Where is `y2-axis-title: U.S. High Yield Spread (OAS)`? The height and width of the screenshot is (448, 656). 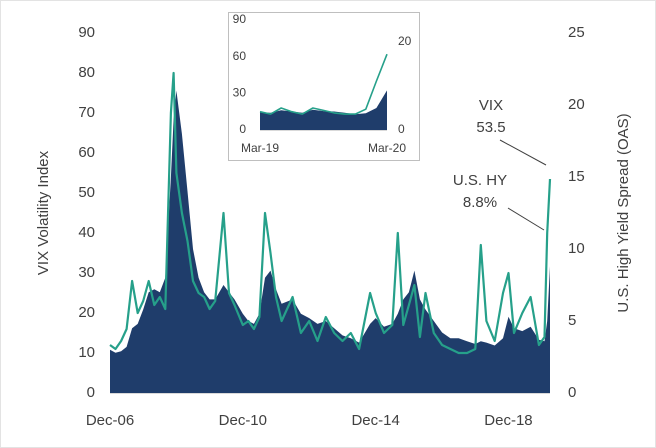 y2-axis-title: U.S. High Yield Spread (OAS) is located at coordinates (623, 212).